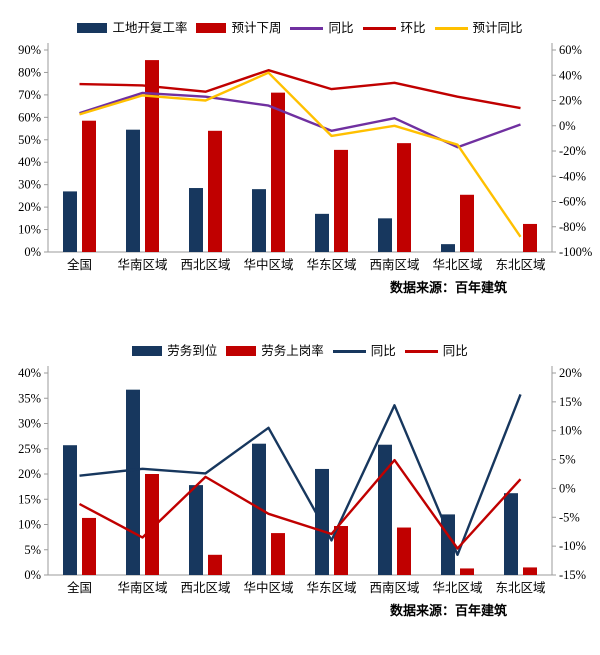 This screenshot has width=600, height=655. I want to click on purple-line-swatch, so click(307, 28).